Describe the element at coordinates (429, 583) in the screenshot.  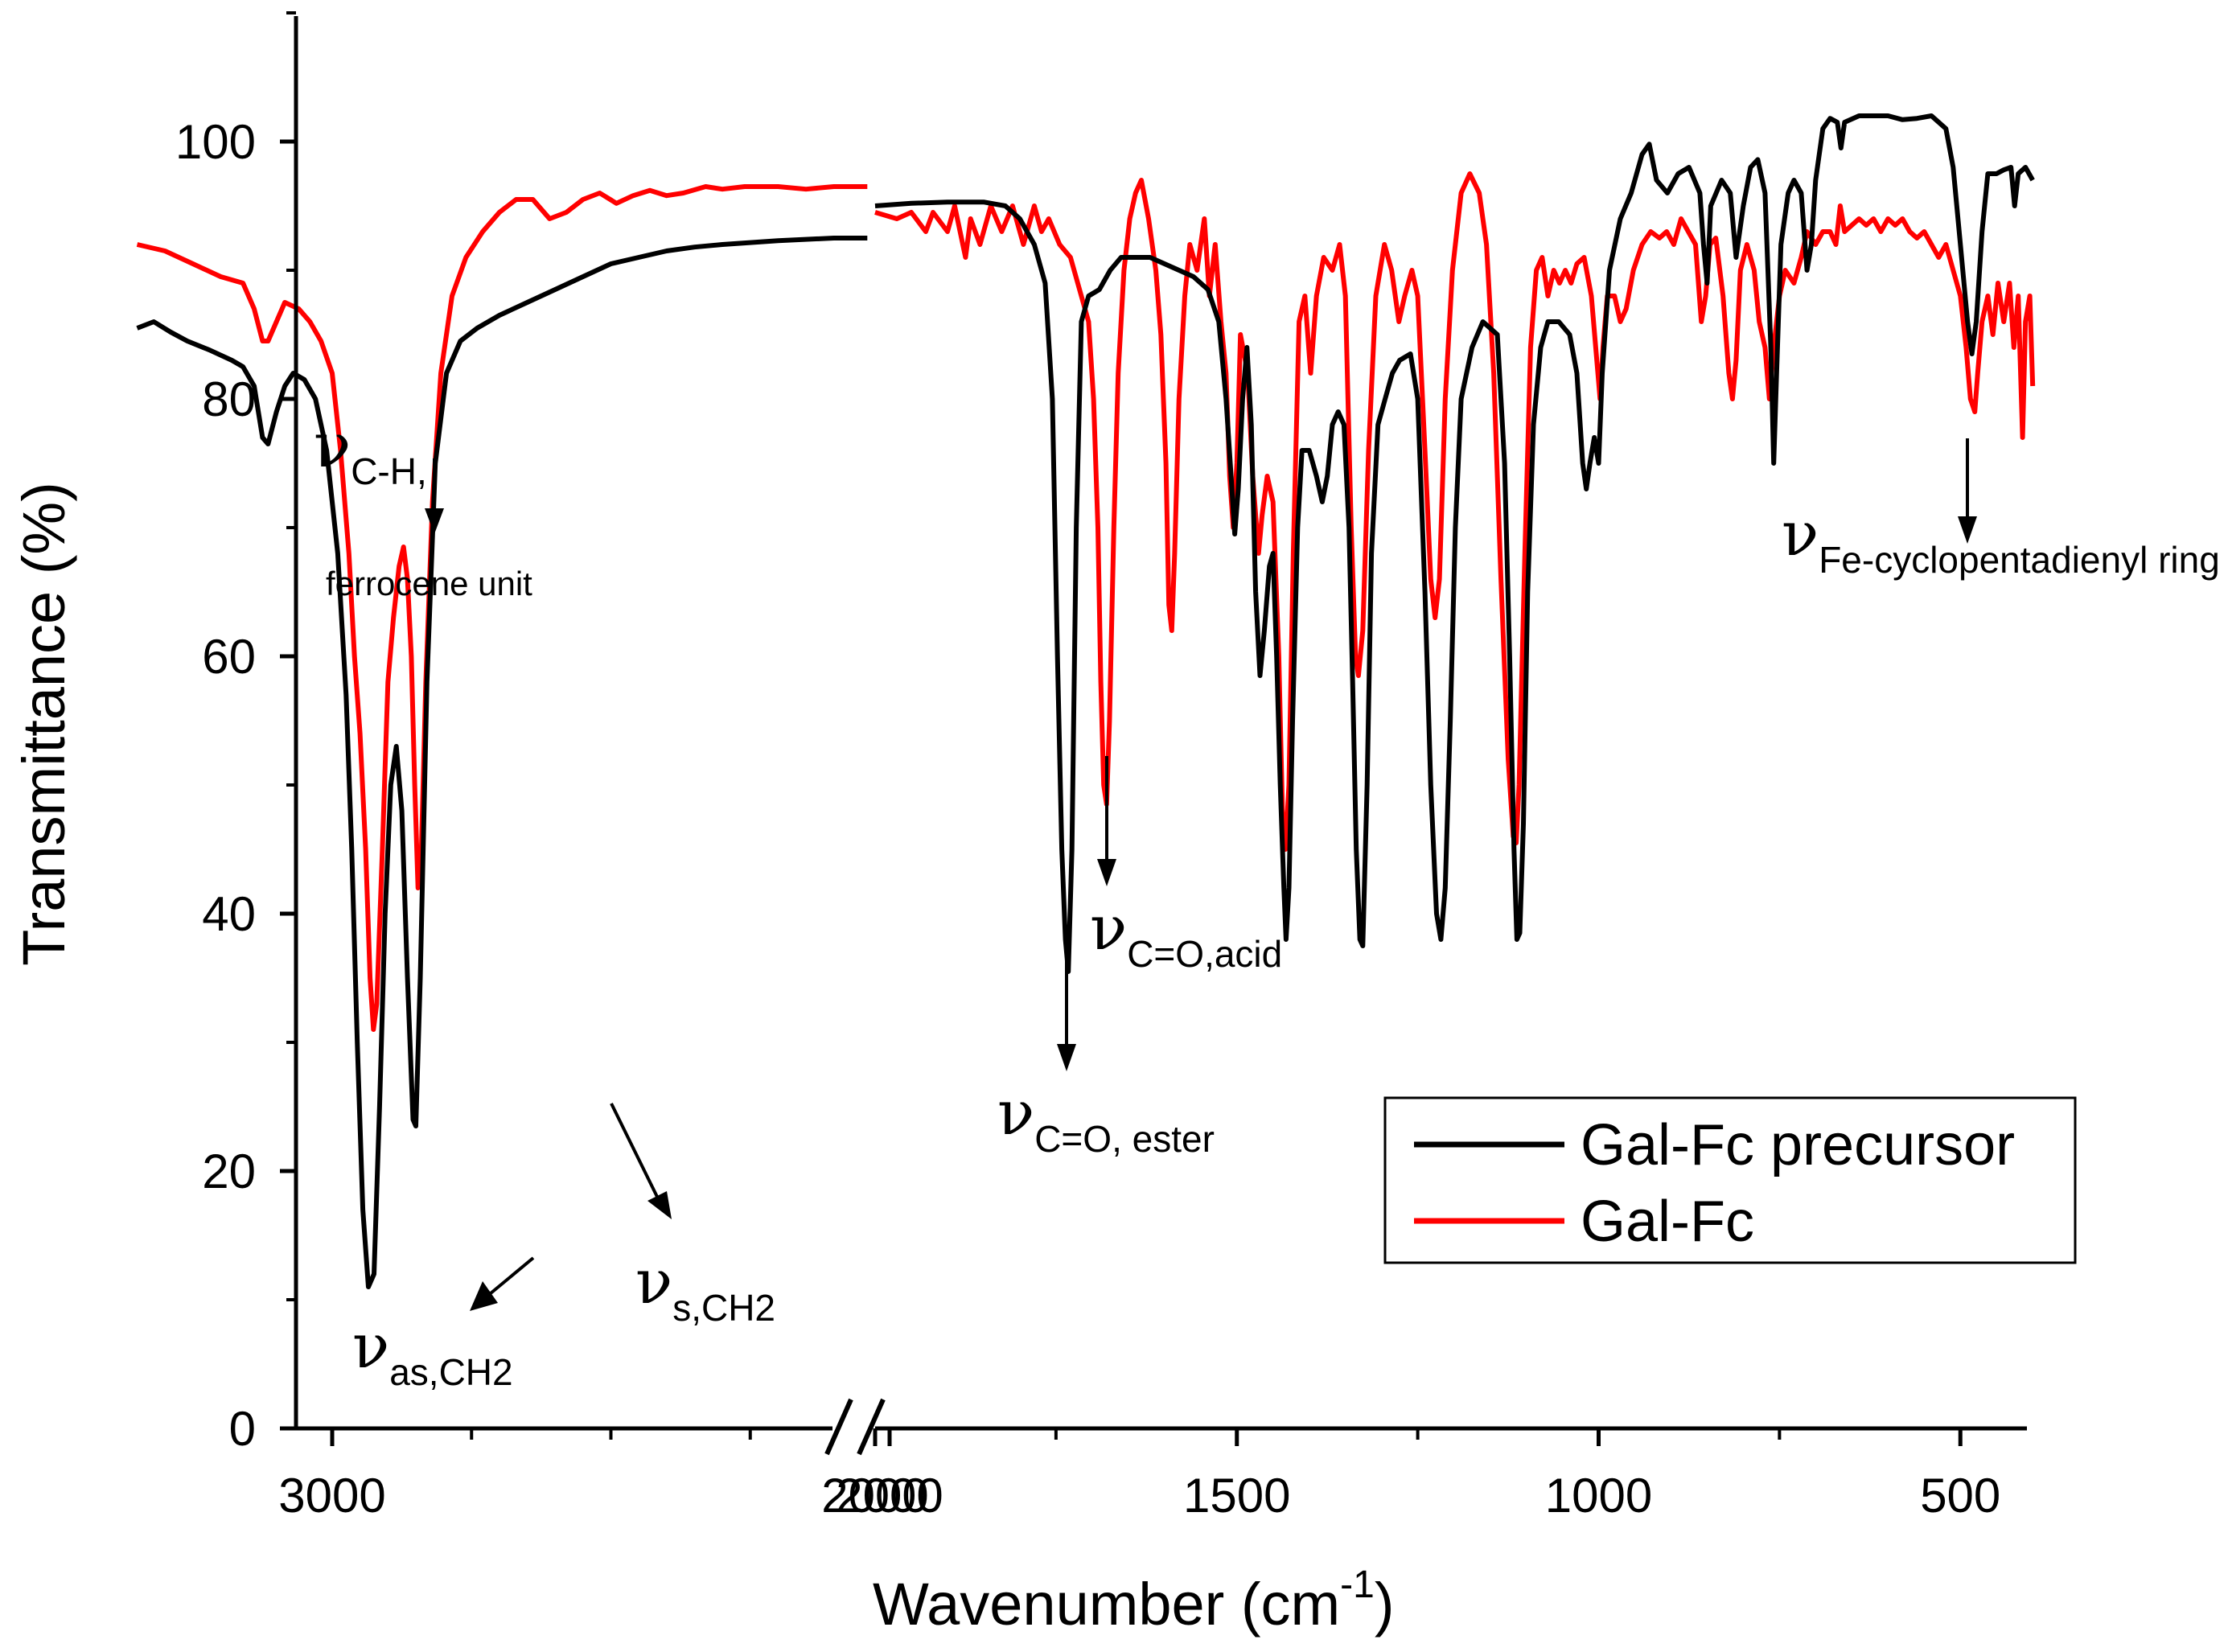
I see `svg-text: ferrocene unit` at that location.